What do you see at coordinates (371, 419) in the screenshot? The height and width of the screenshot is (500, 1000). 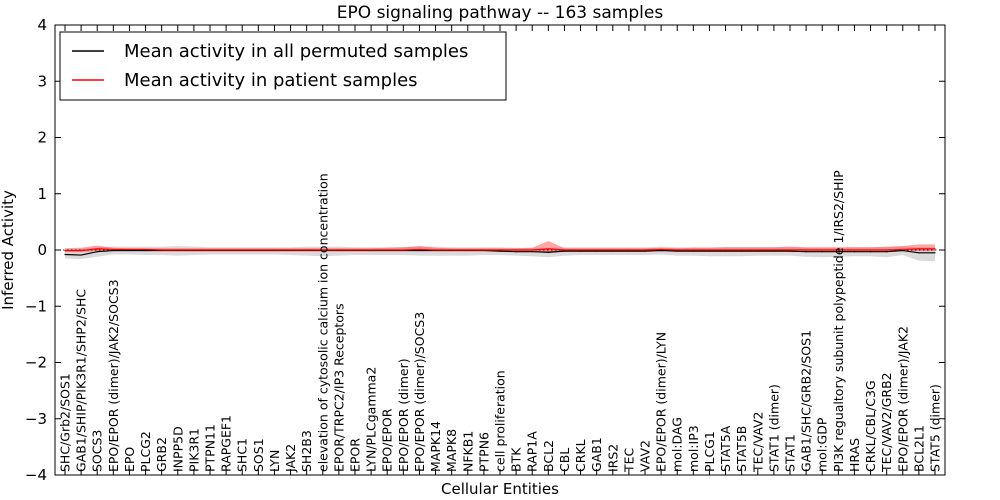 I see `x-tick-label: LYN/PLCgamma2` at bounding box center [371, 419].